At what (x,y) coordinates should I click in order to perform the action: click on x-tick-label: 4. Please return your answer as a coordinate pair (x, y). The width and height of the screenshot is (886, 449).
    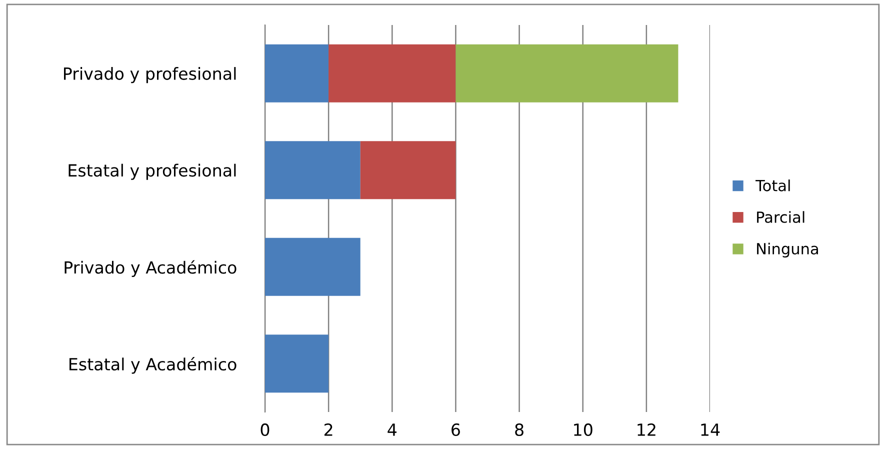
    Looking at the image, I should click on (392, 430).